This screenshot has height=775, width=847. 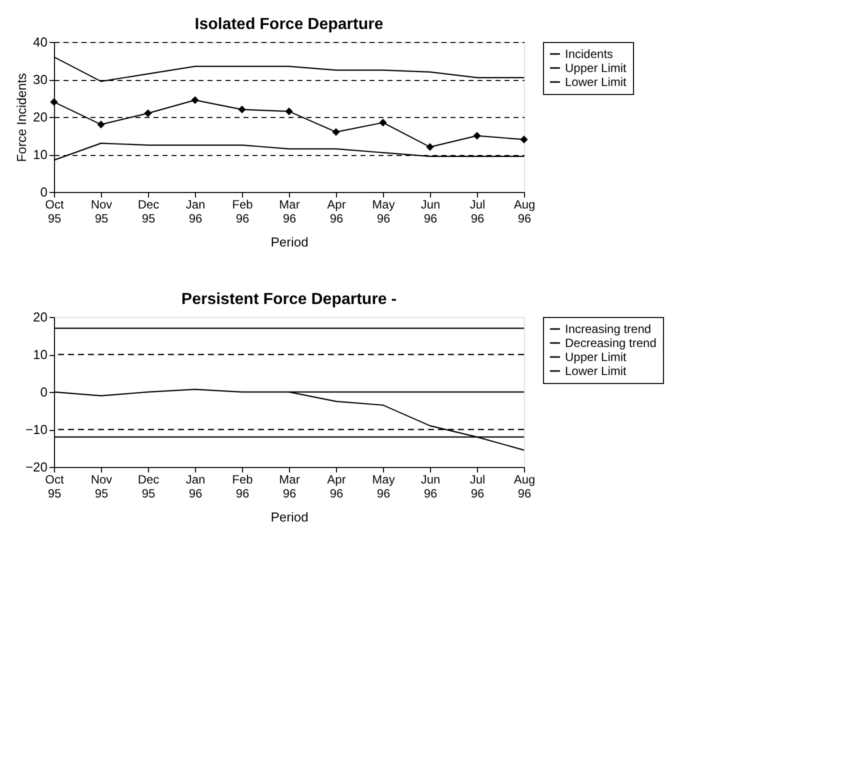 I want to click on legend-label: Increasing trend, so click(x=608, y=329).